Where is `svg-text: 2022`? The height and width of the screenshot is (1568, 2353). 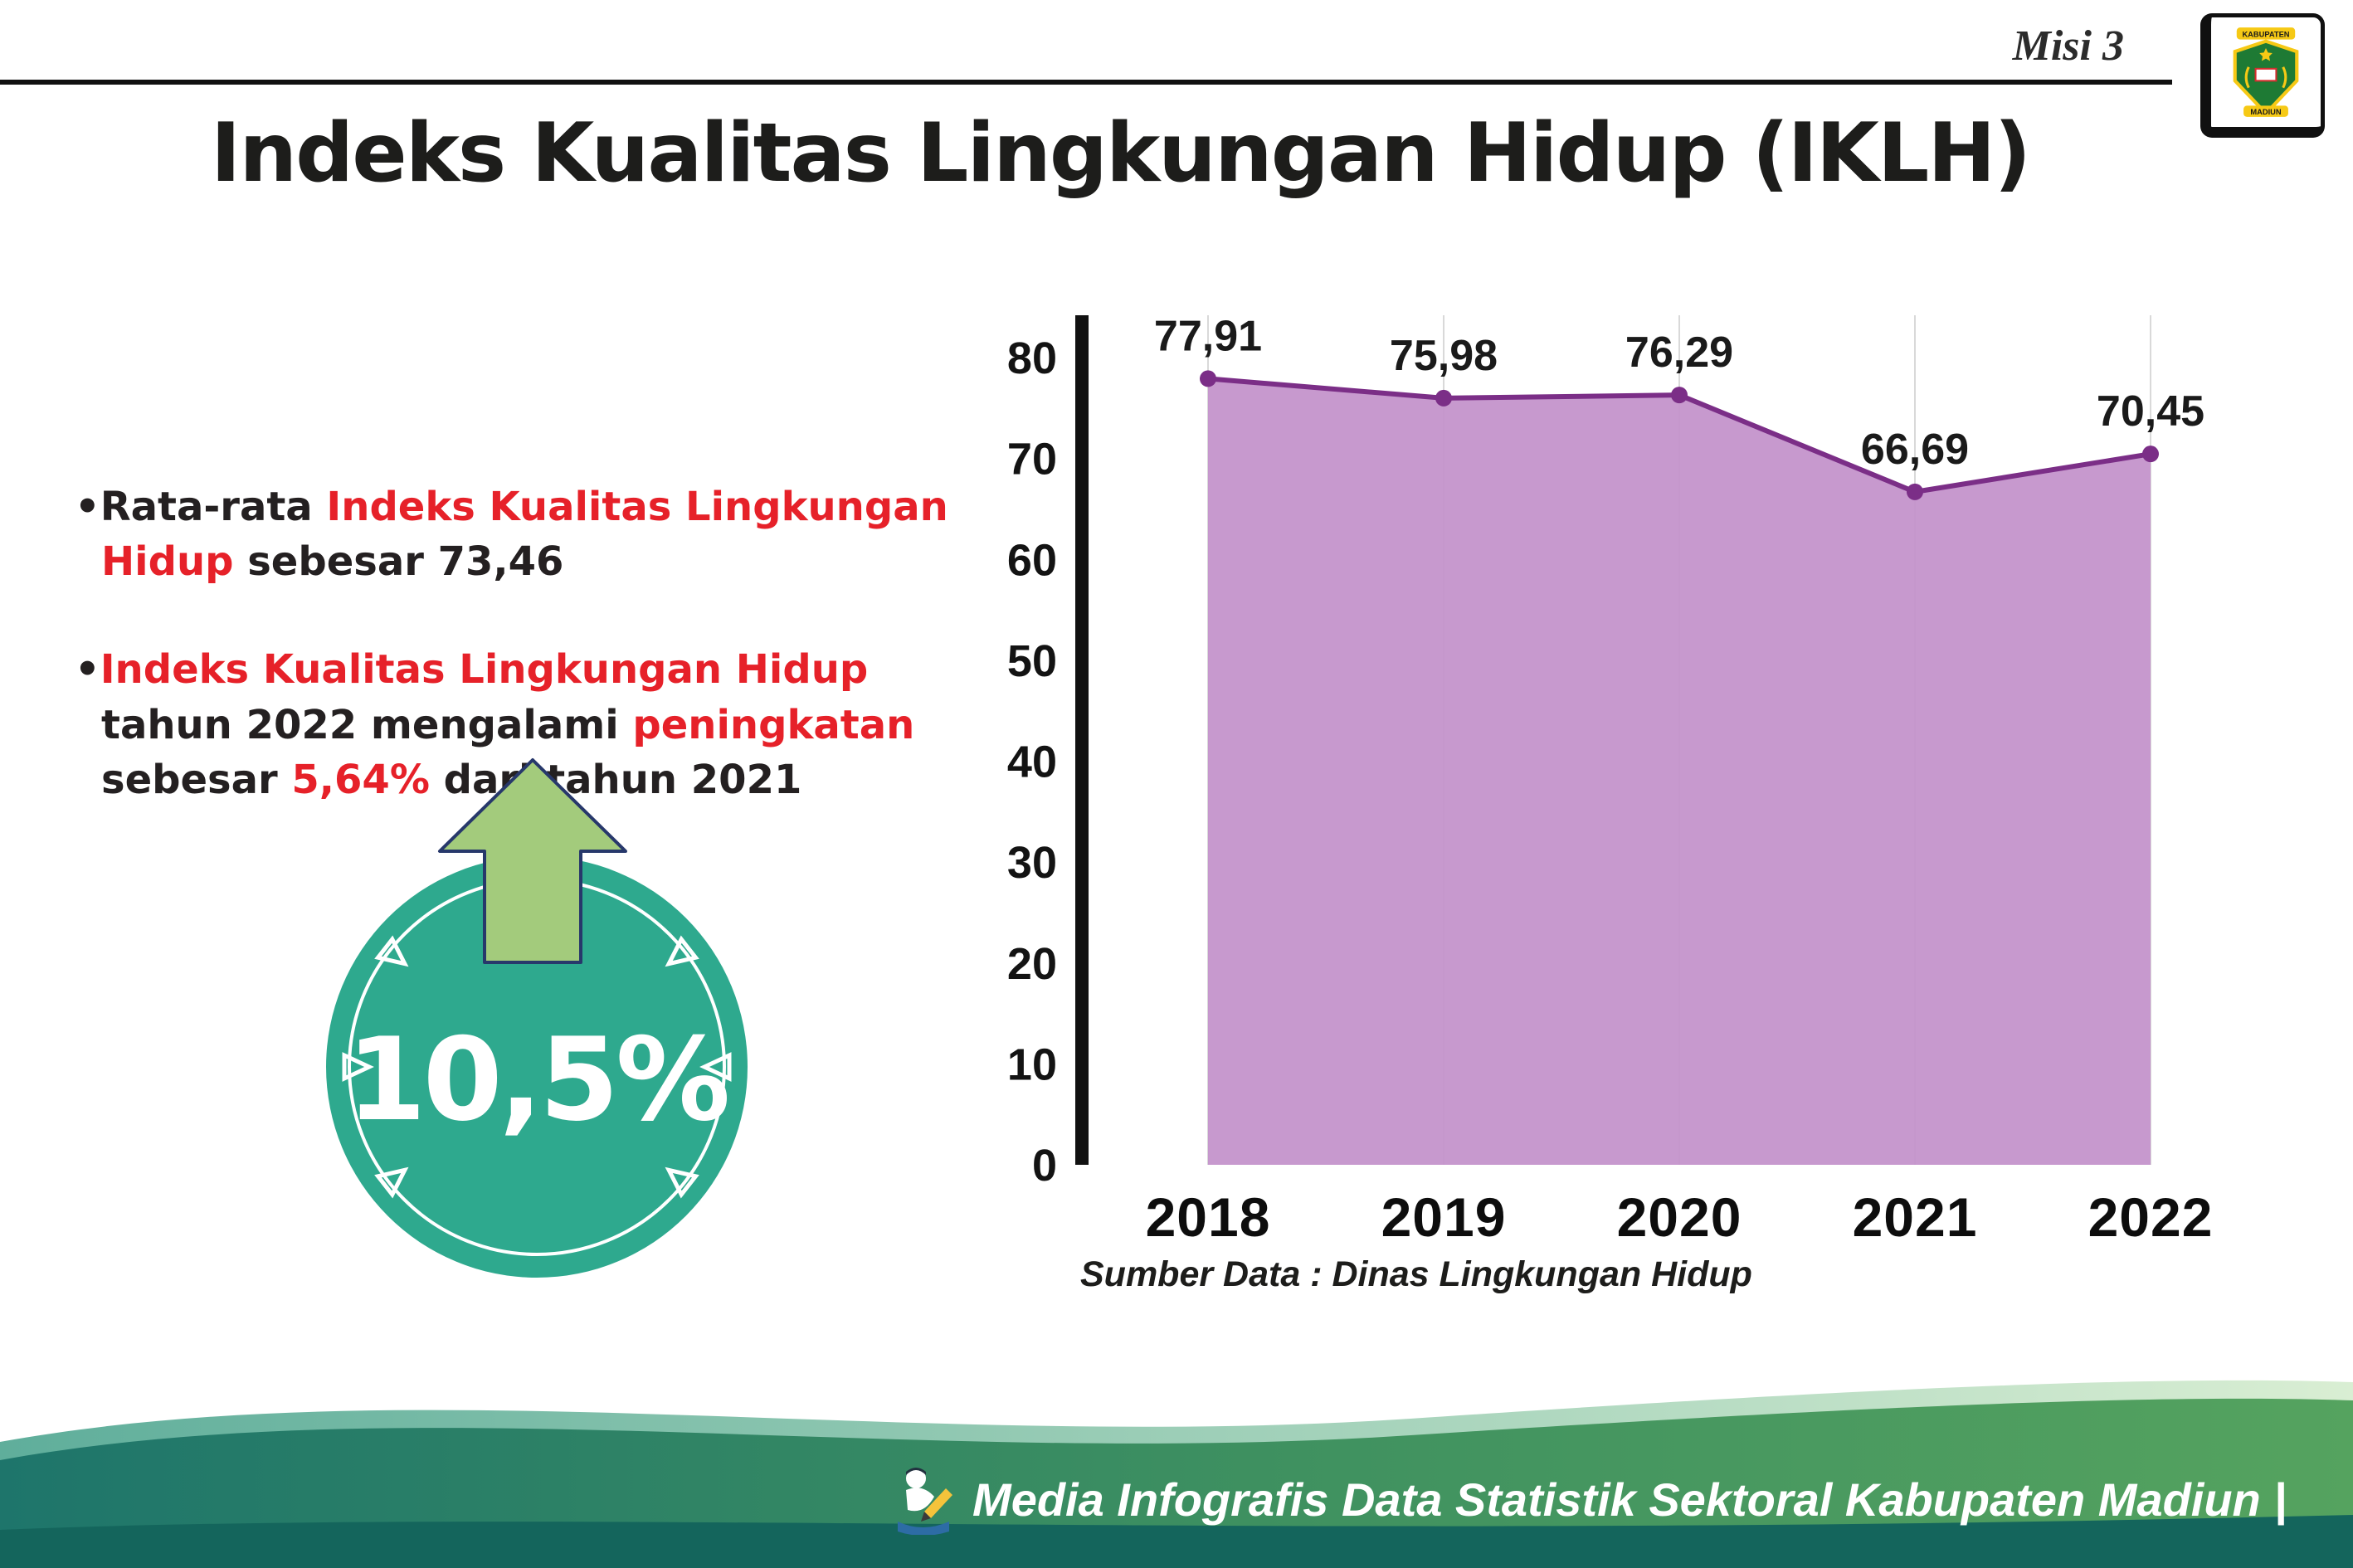
svg-text: 2022 is located at coordinates (2151, 1217).